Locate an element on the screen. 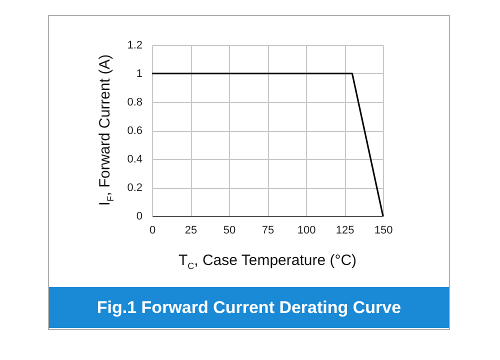 This screenshot has width=500, height=360. y-tick-label: 0.8 is located at coordinates (134, 102).